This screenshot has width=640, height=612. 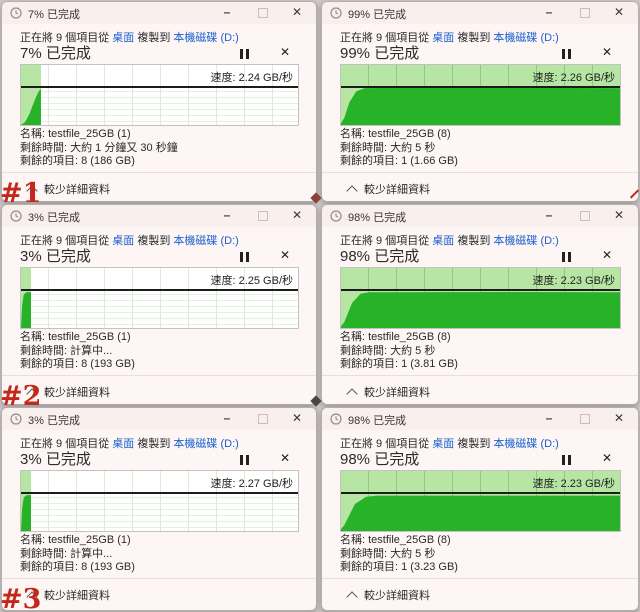 I want to click on speed-label: 速度: 2.26 GB/秒, so click(x=573, y=78).